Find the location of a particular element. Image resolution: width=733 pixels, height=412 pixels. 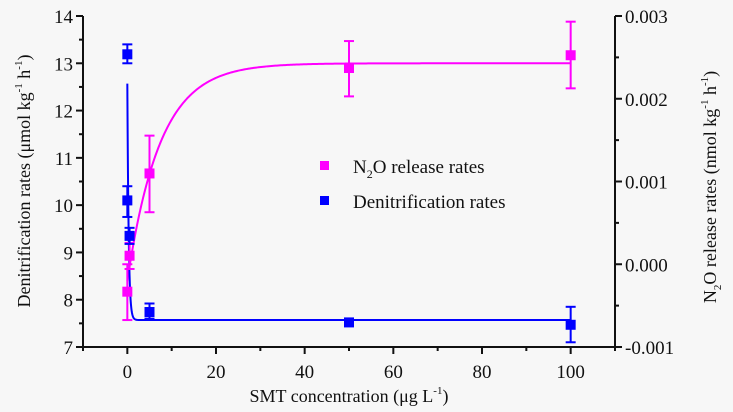

y-left-tick-label: 11 is located at coordinates (64, 159).